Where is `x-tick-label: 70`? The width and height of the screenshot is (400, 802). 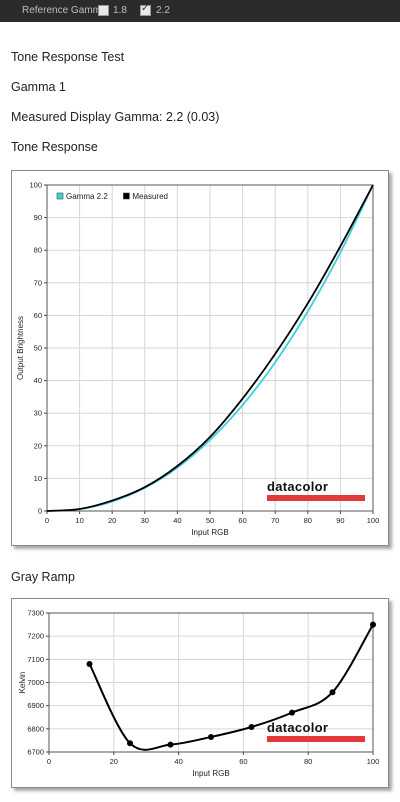
x-tick-label: 70 is located at coordinates (275, 520).